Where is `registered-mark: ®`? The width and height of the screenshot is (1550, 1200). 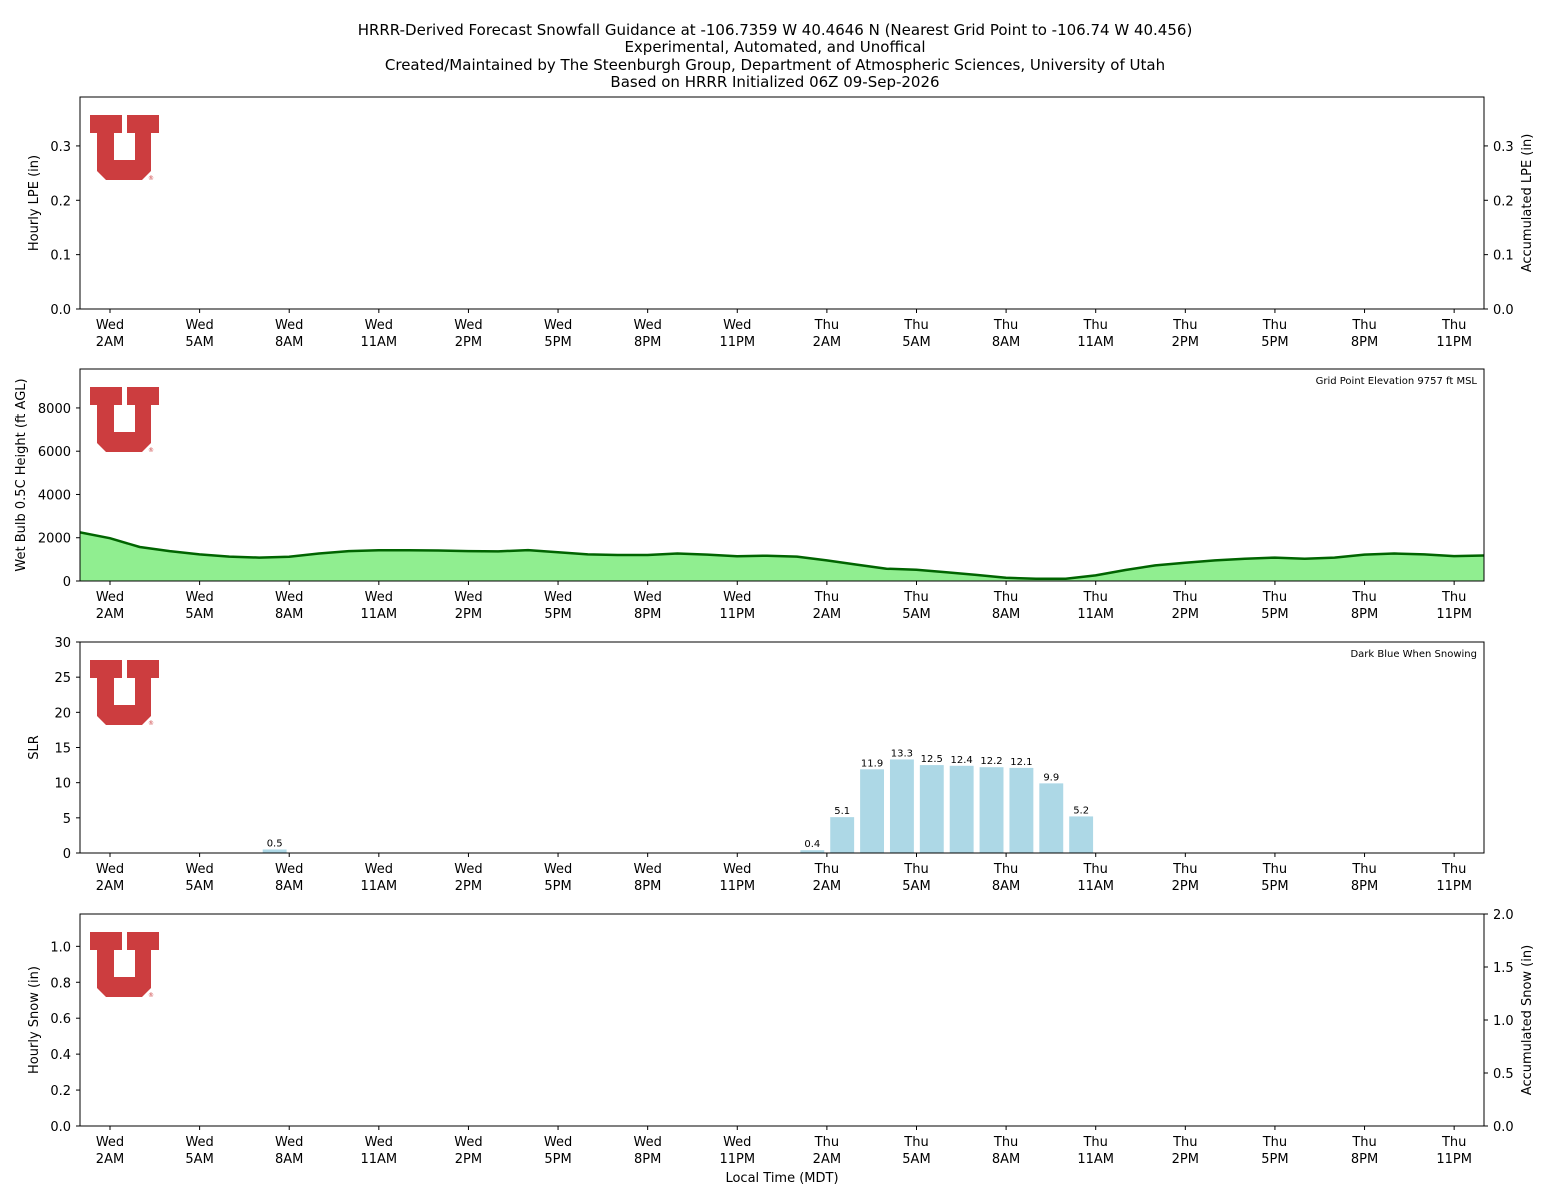 registered-mark: ® is located at coordinates (151, 178).